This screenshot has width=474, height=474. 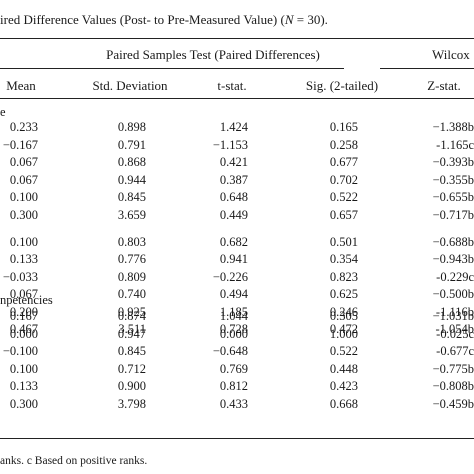 I want to click on cell-sig-2-tailed: 1.000, so click(x=343, y=333).